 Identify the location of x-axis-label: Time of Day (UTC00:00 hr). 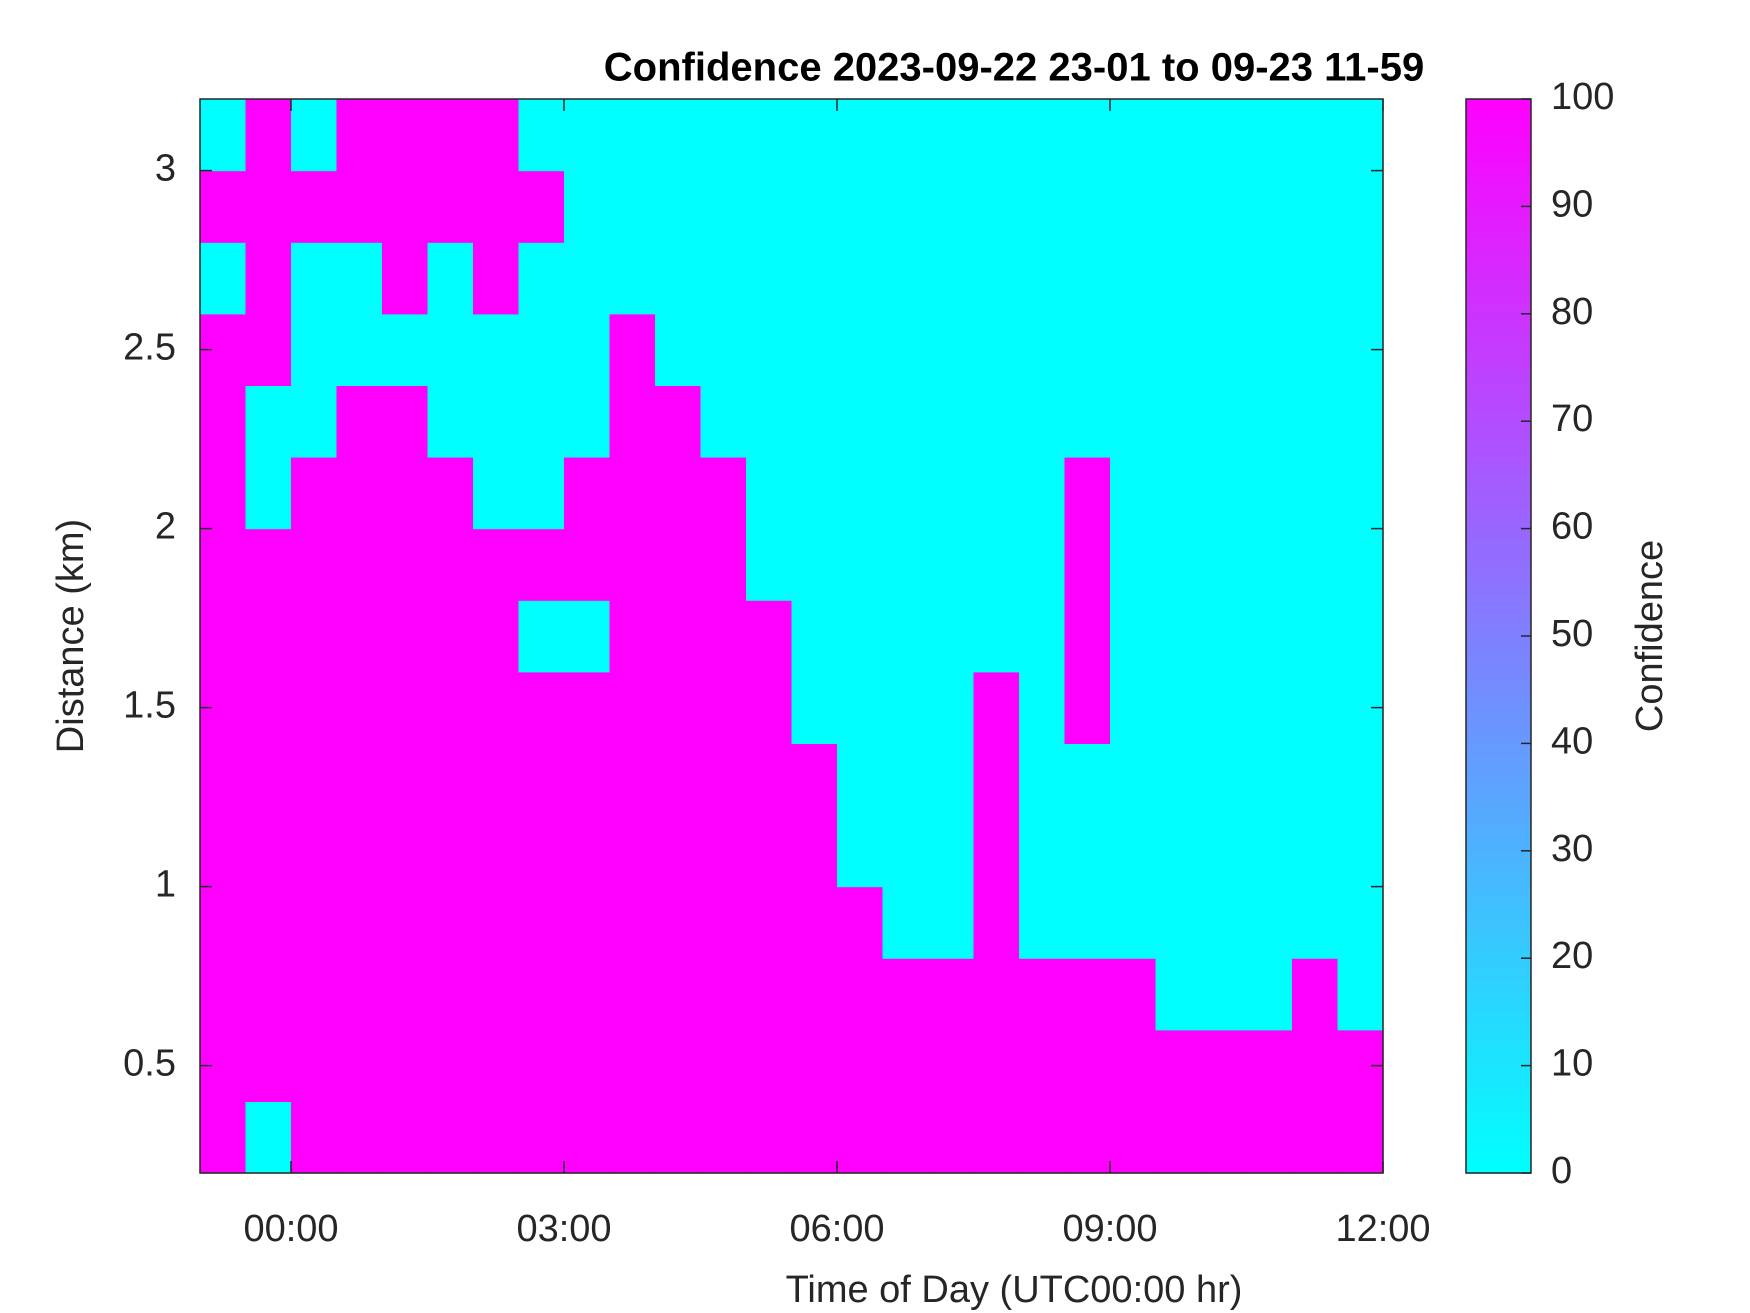
(1014, 1290).